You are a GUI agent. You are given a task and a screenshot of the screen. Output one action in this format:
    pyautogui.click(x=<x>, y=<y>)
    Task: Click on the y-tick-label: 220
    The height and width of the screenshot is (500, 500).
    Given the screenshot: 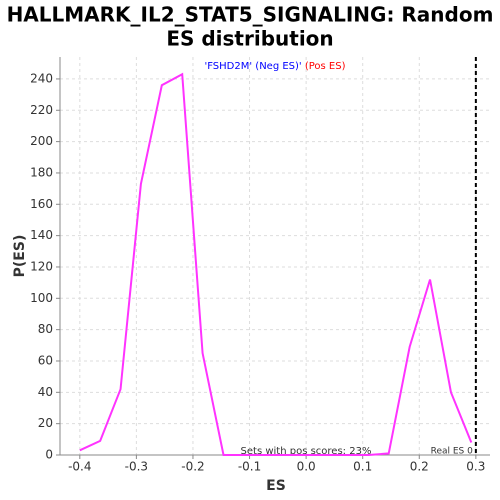 What is the action you would take?
    pyautogui.click(x=41, y=110)
    